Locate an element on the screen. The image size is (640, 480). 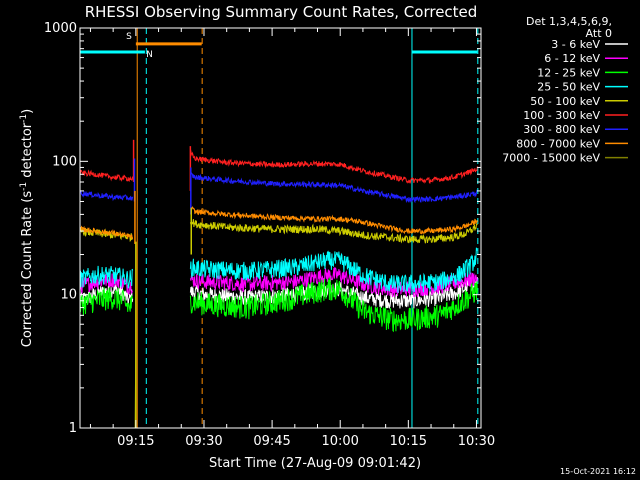
y-axis-label-main: Corrected Count Rate (s is located at coordinates (27, 269).